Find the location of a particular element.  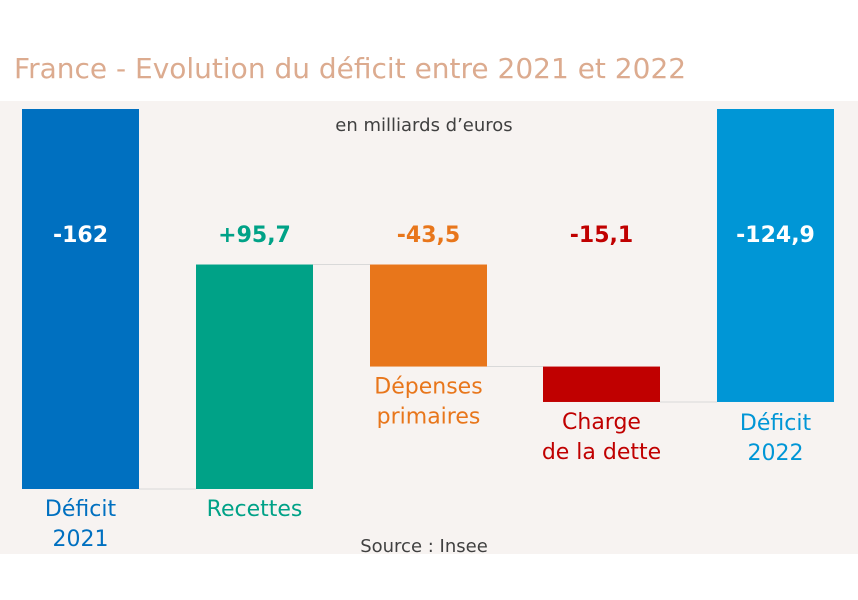

category-label-4-line-1: Charge is located at coordinates (601, 422).